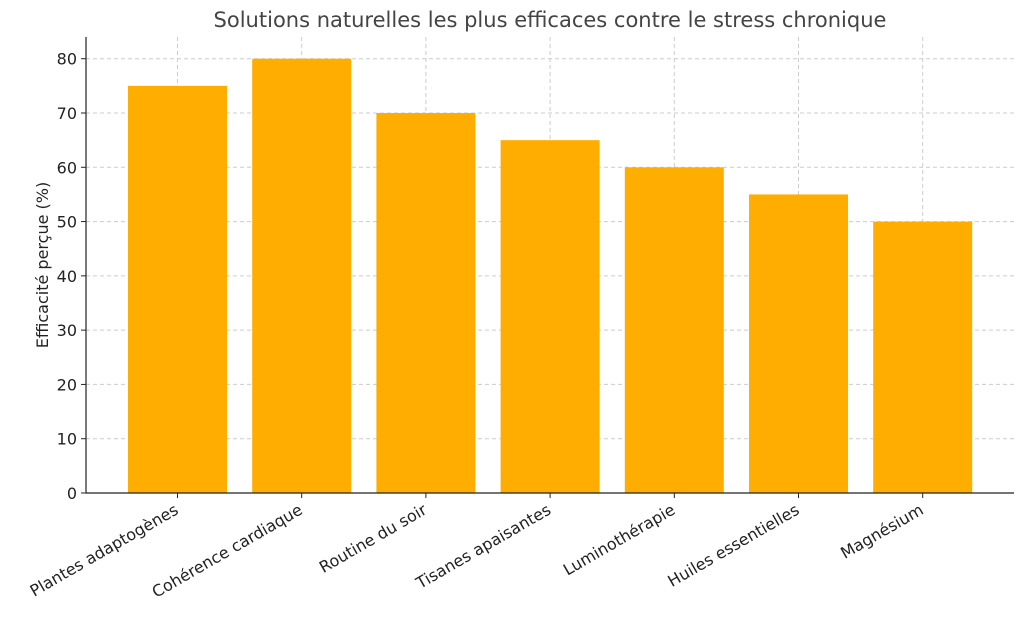  Describe the element at coordinates (67, 222) in the screenshot. I see `y-tick-label: 50` at that location.